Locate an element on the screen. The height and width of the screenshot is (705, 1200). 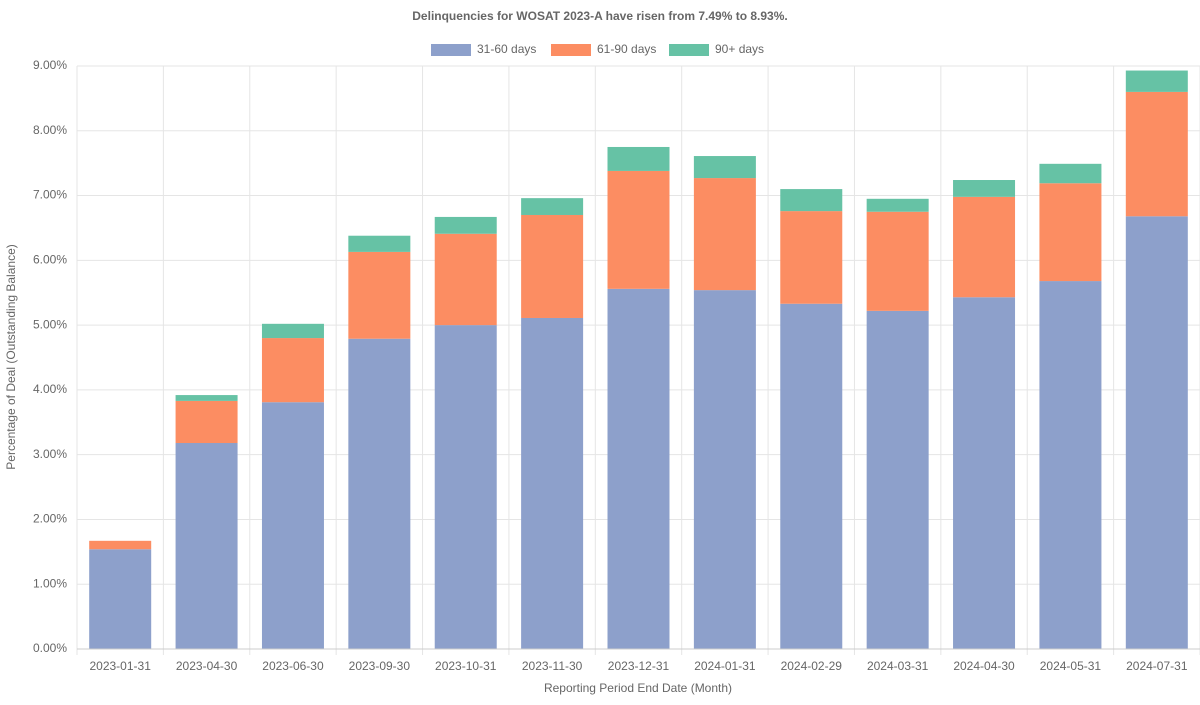
x-tick-label: 2023-04-30 is located at coordinates (207, 666).